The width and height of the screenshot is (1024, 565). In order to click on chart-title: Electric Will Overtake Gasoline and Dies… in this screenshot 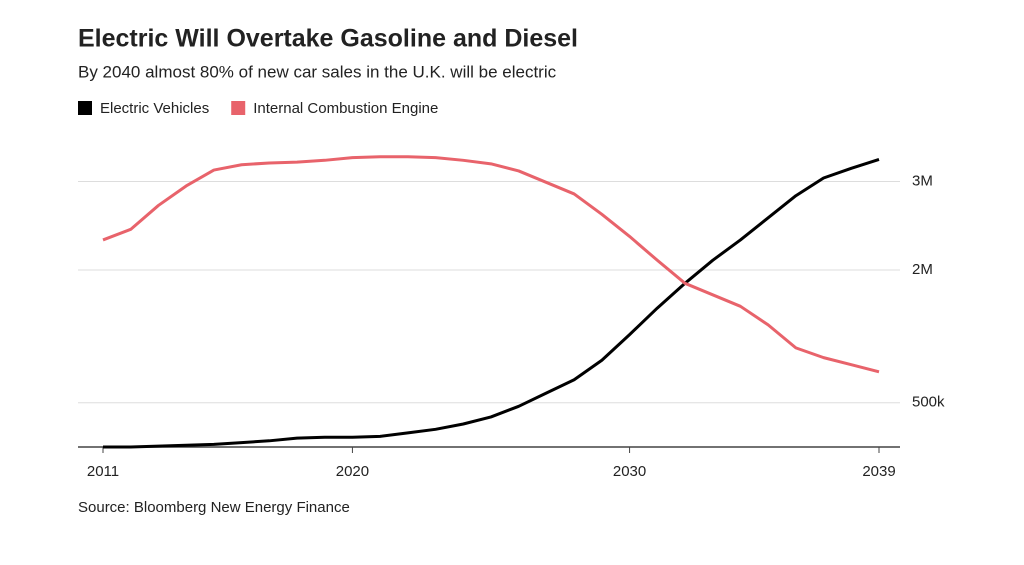, I will do `click(328, 39)`.